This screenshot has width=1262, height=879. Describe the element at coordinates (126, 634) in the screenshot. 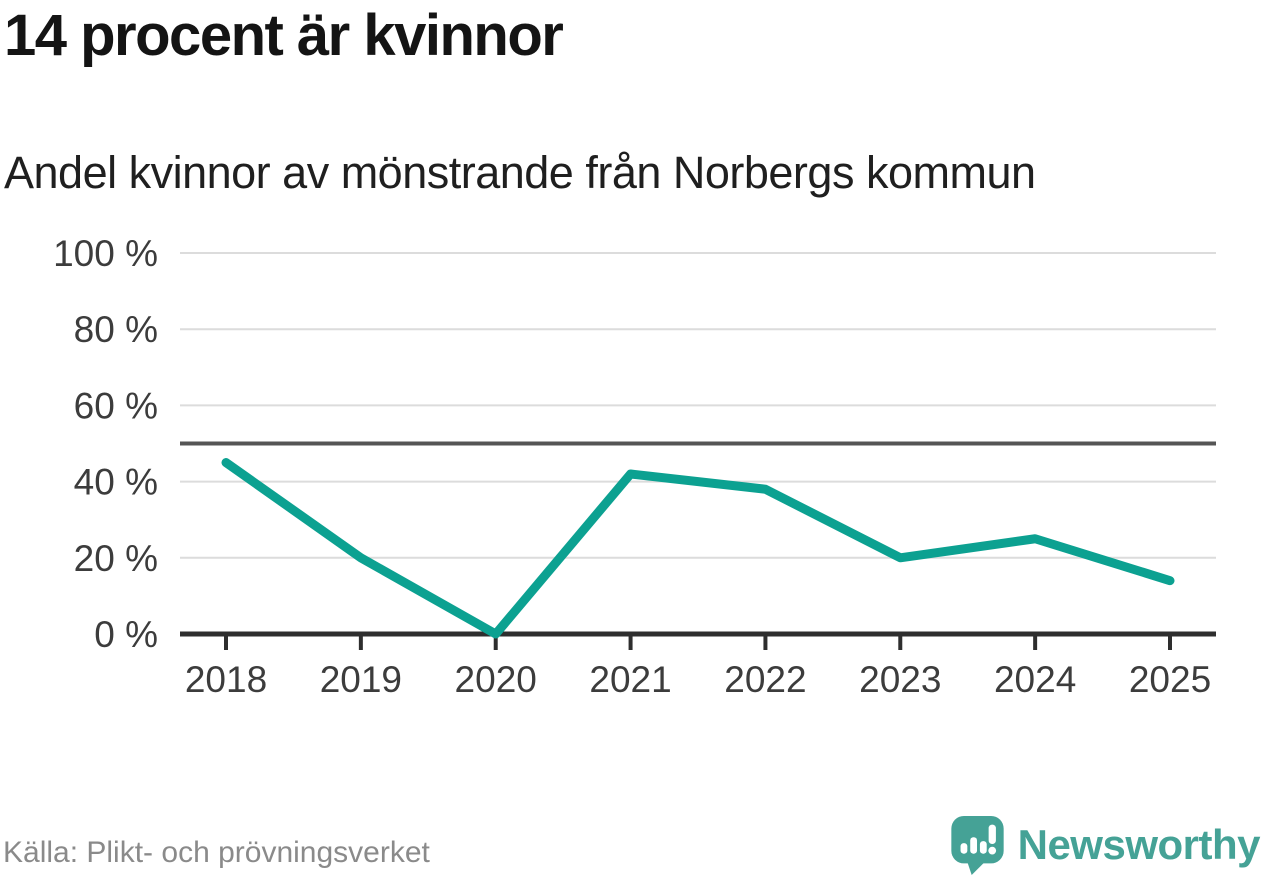

I see `y-axis-tick-label: 0 %` at that location.